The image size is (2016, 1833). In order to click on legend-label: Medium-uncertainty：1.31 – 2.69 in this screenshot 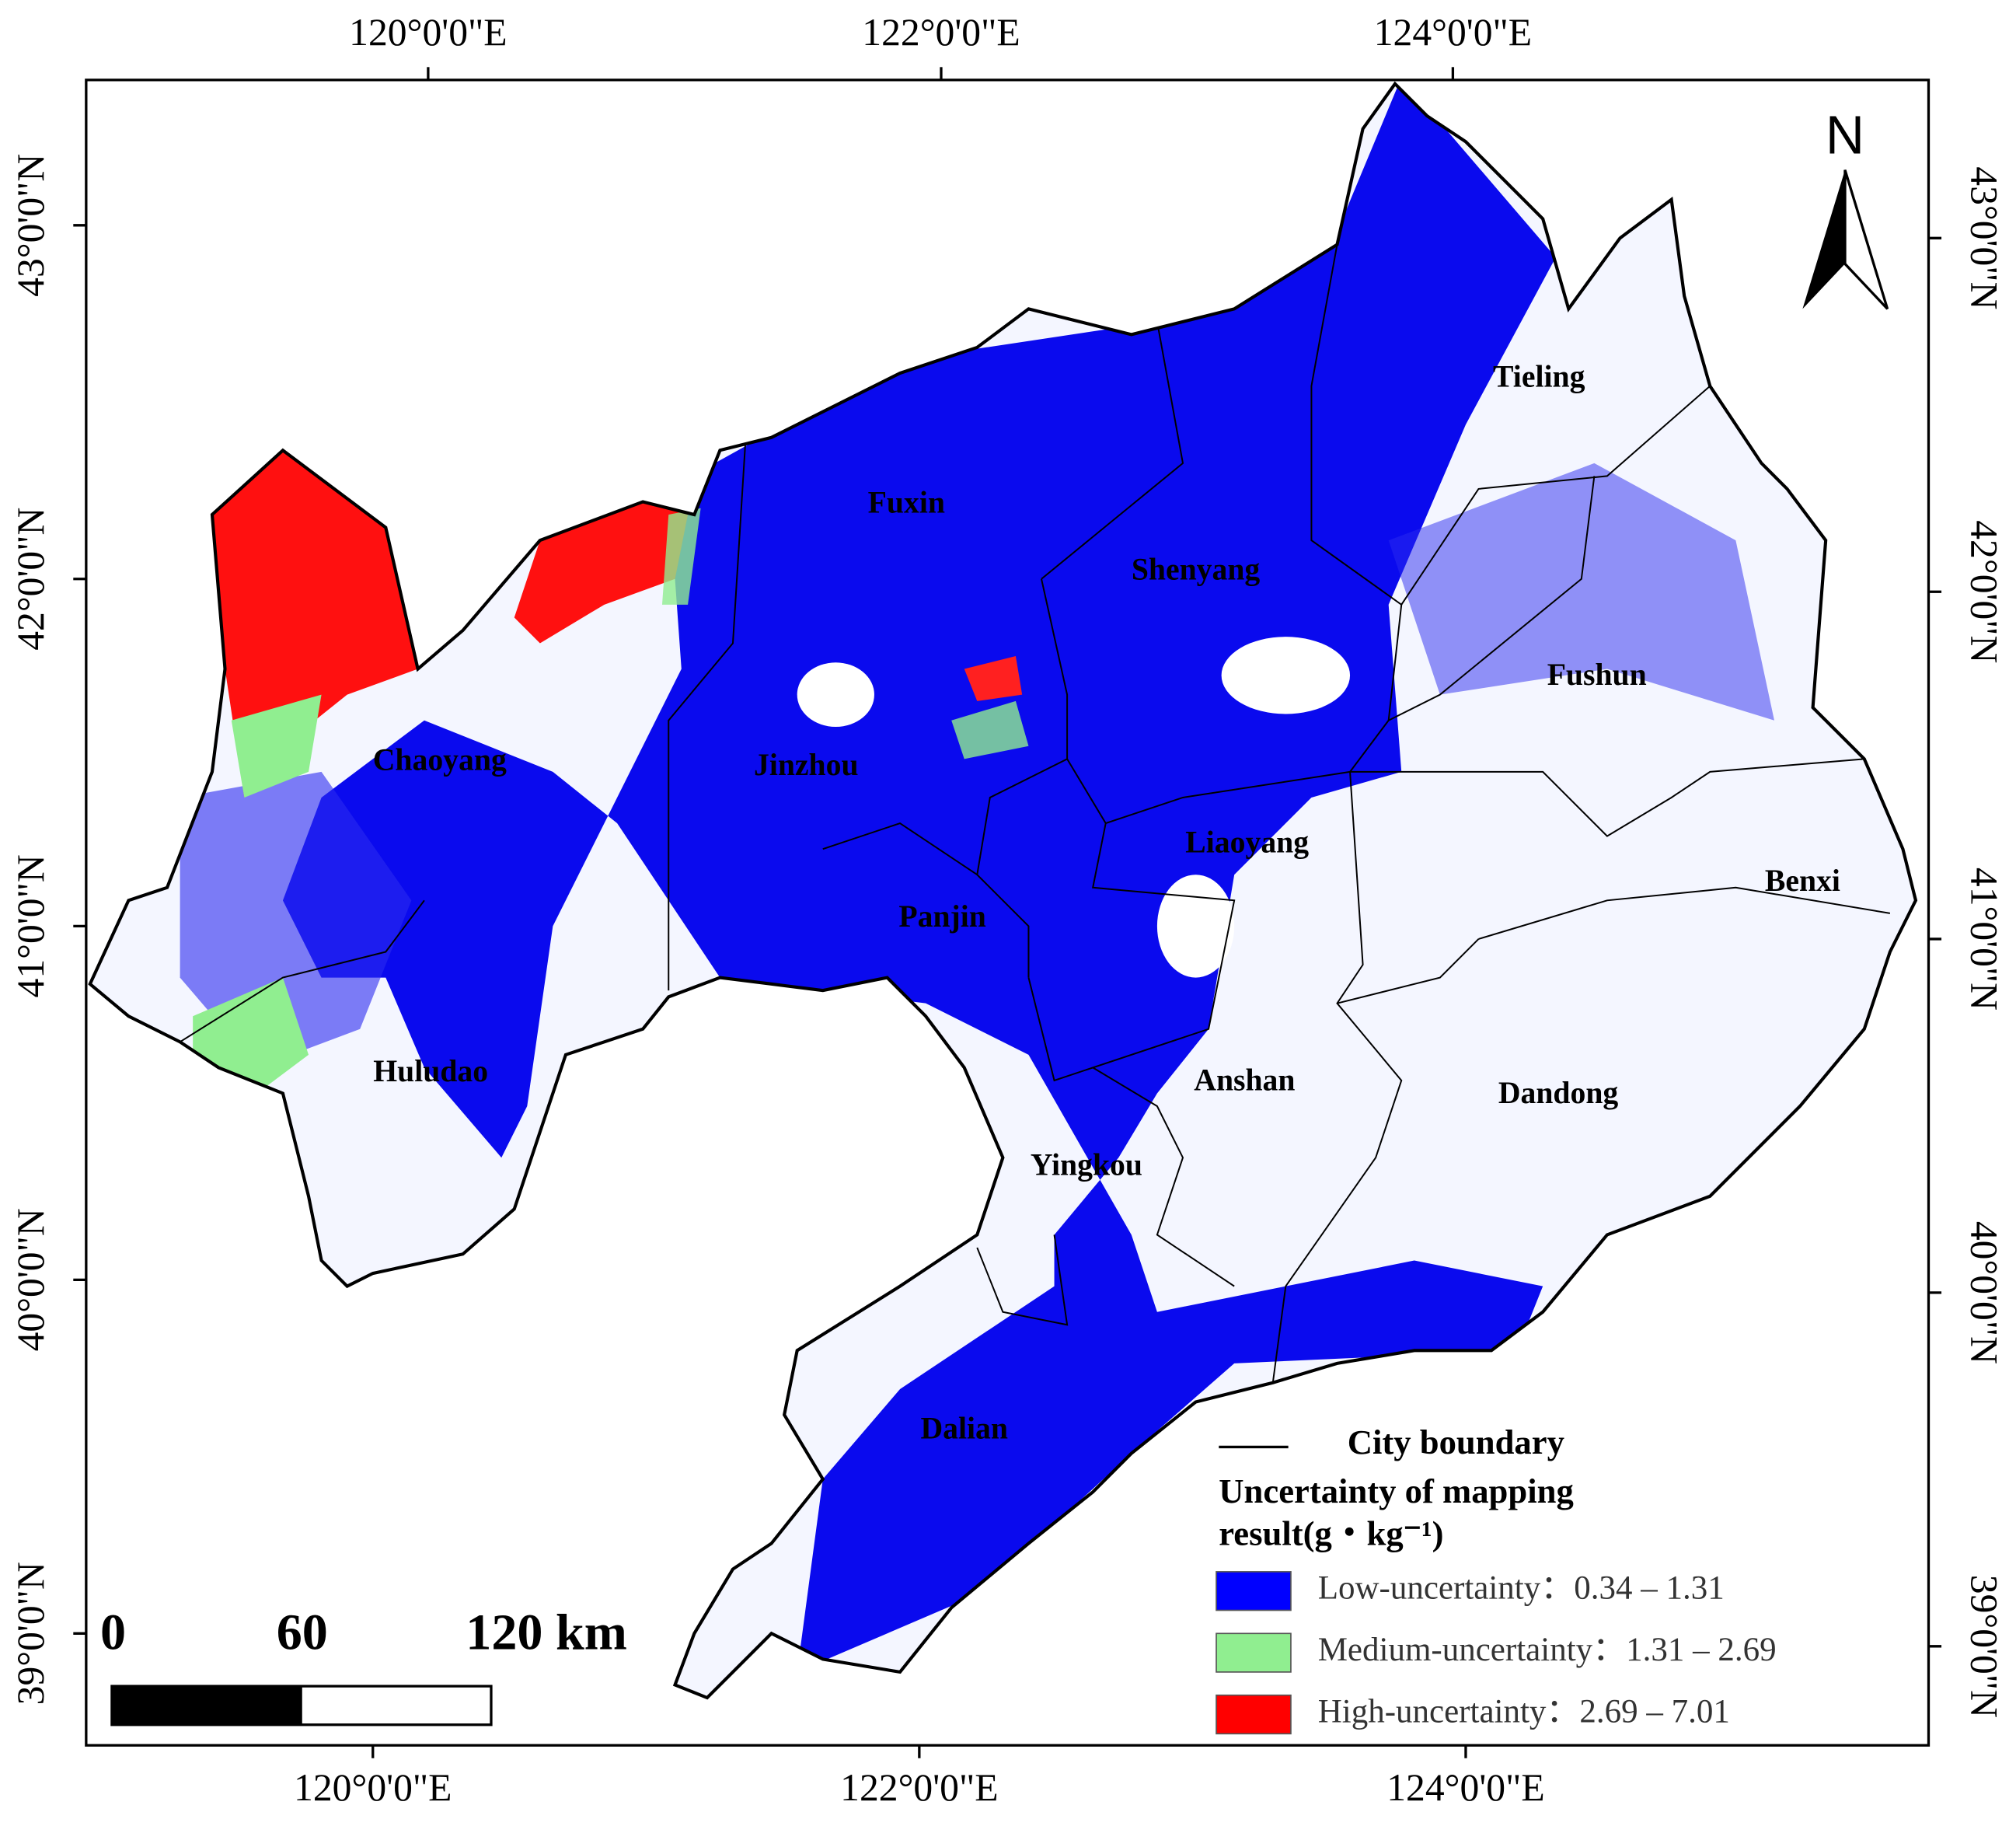, I will do `click(1547, 1650)`.